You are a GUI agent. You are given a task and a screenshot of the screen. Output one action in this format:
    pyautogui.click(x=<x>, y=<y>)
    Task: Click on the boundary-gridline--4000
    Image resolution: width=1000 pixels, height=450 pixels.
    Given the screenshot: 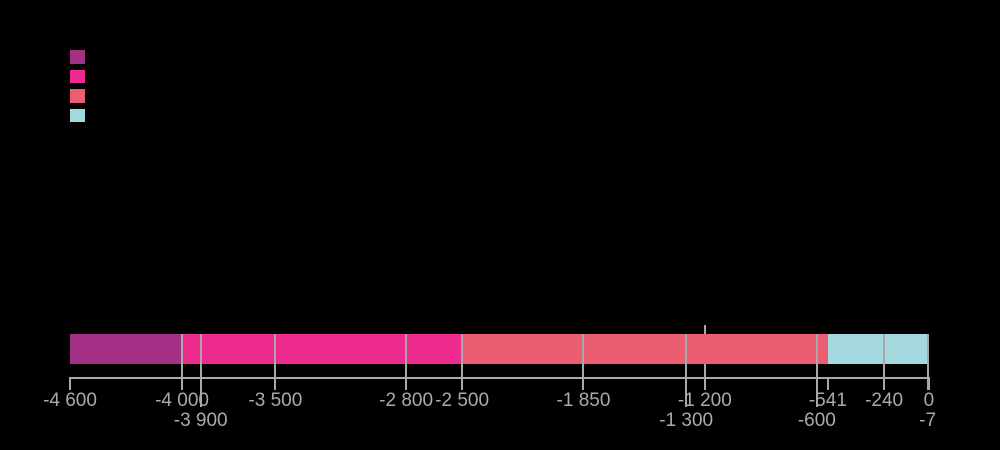 What is the action you would take?
    pyautogui.click(x=182, y=362)
    